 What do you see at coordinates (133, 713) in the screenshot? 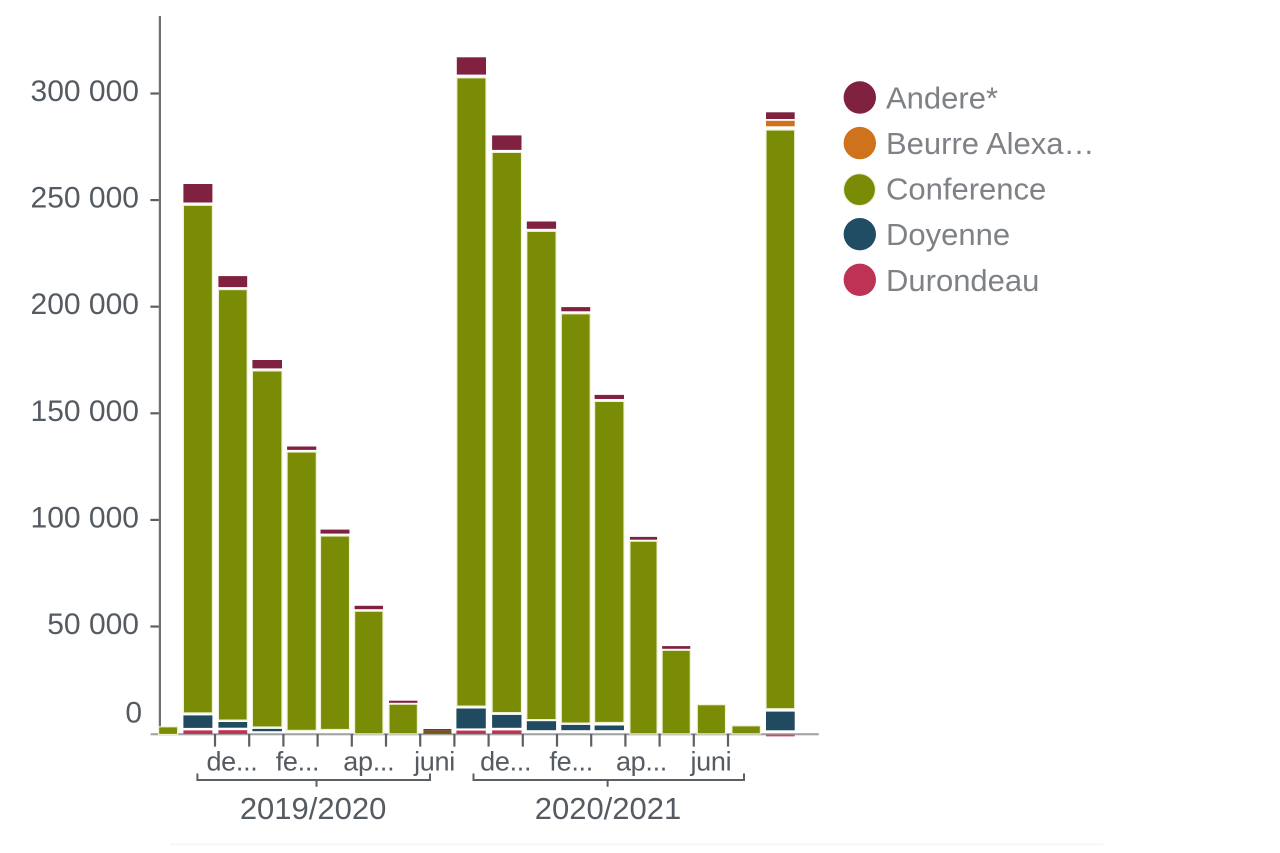
I see `svg-text: 0` at bounding box center [133, 713].